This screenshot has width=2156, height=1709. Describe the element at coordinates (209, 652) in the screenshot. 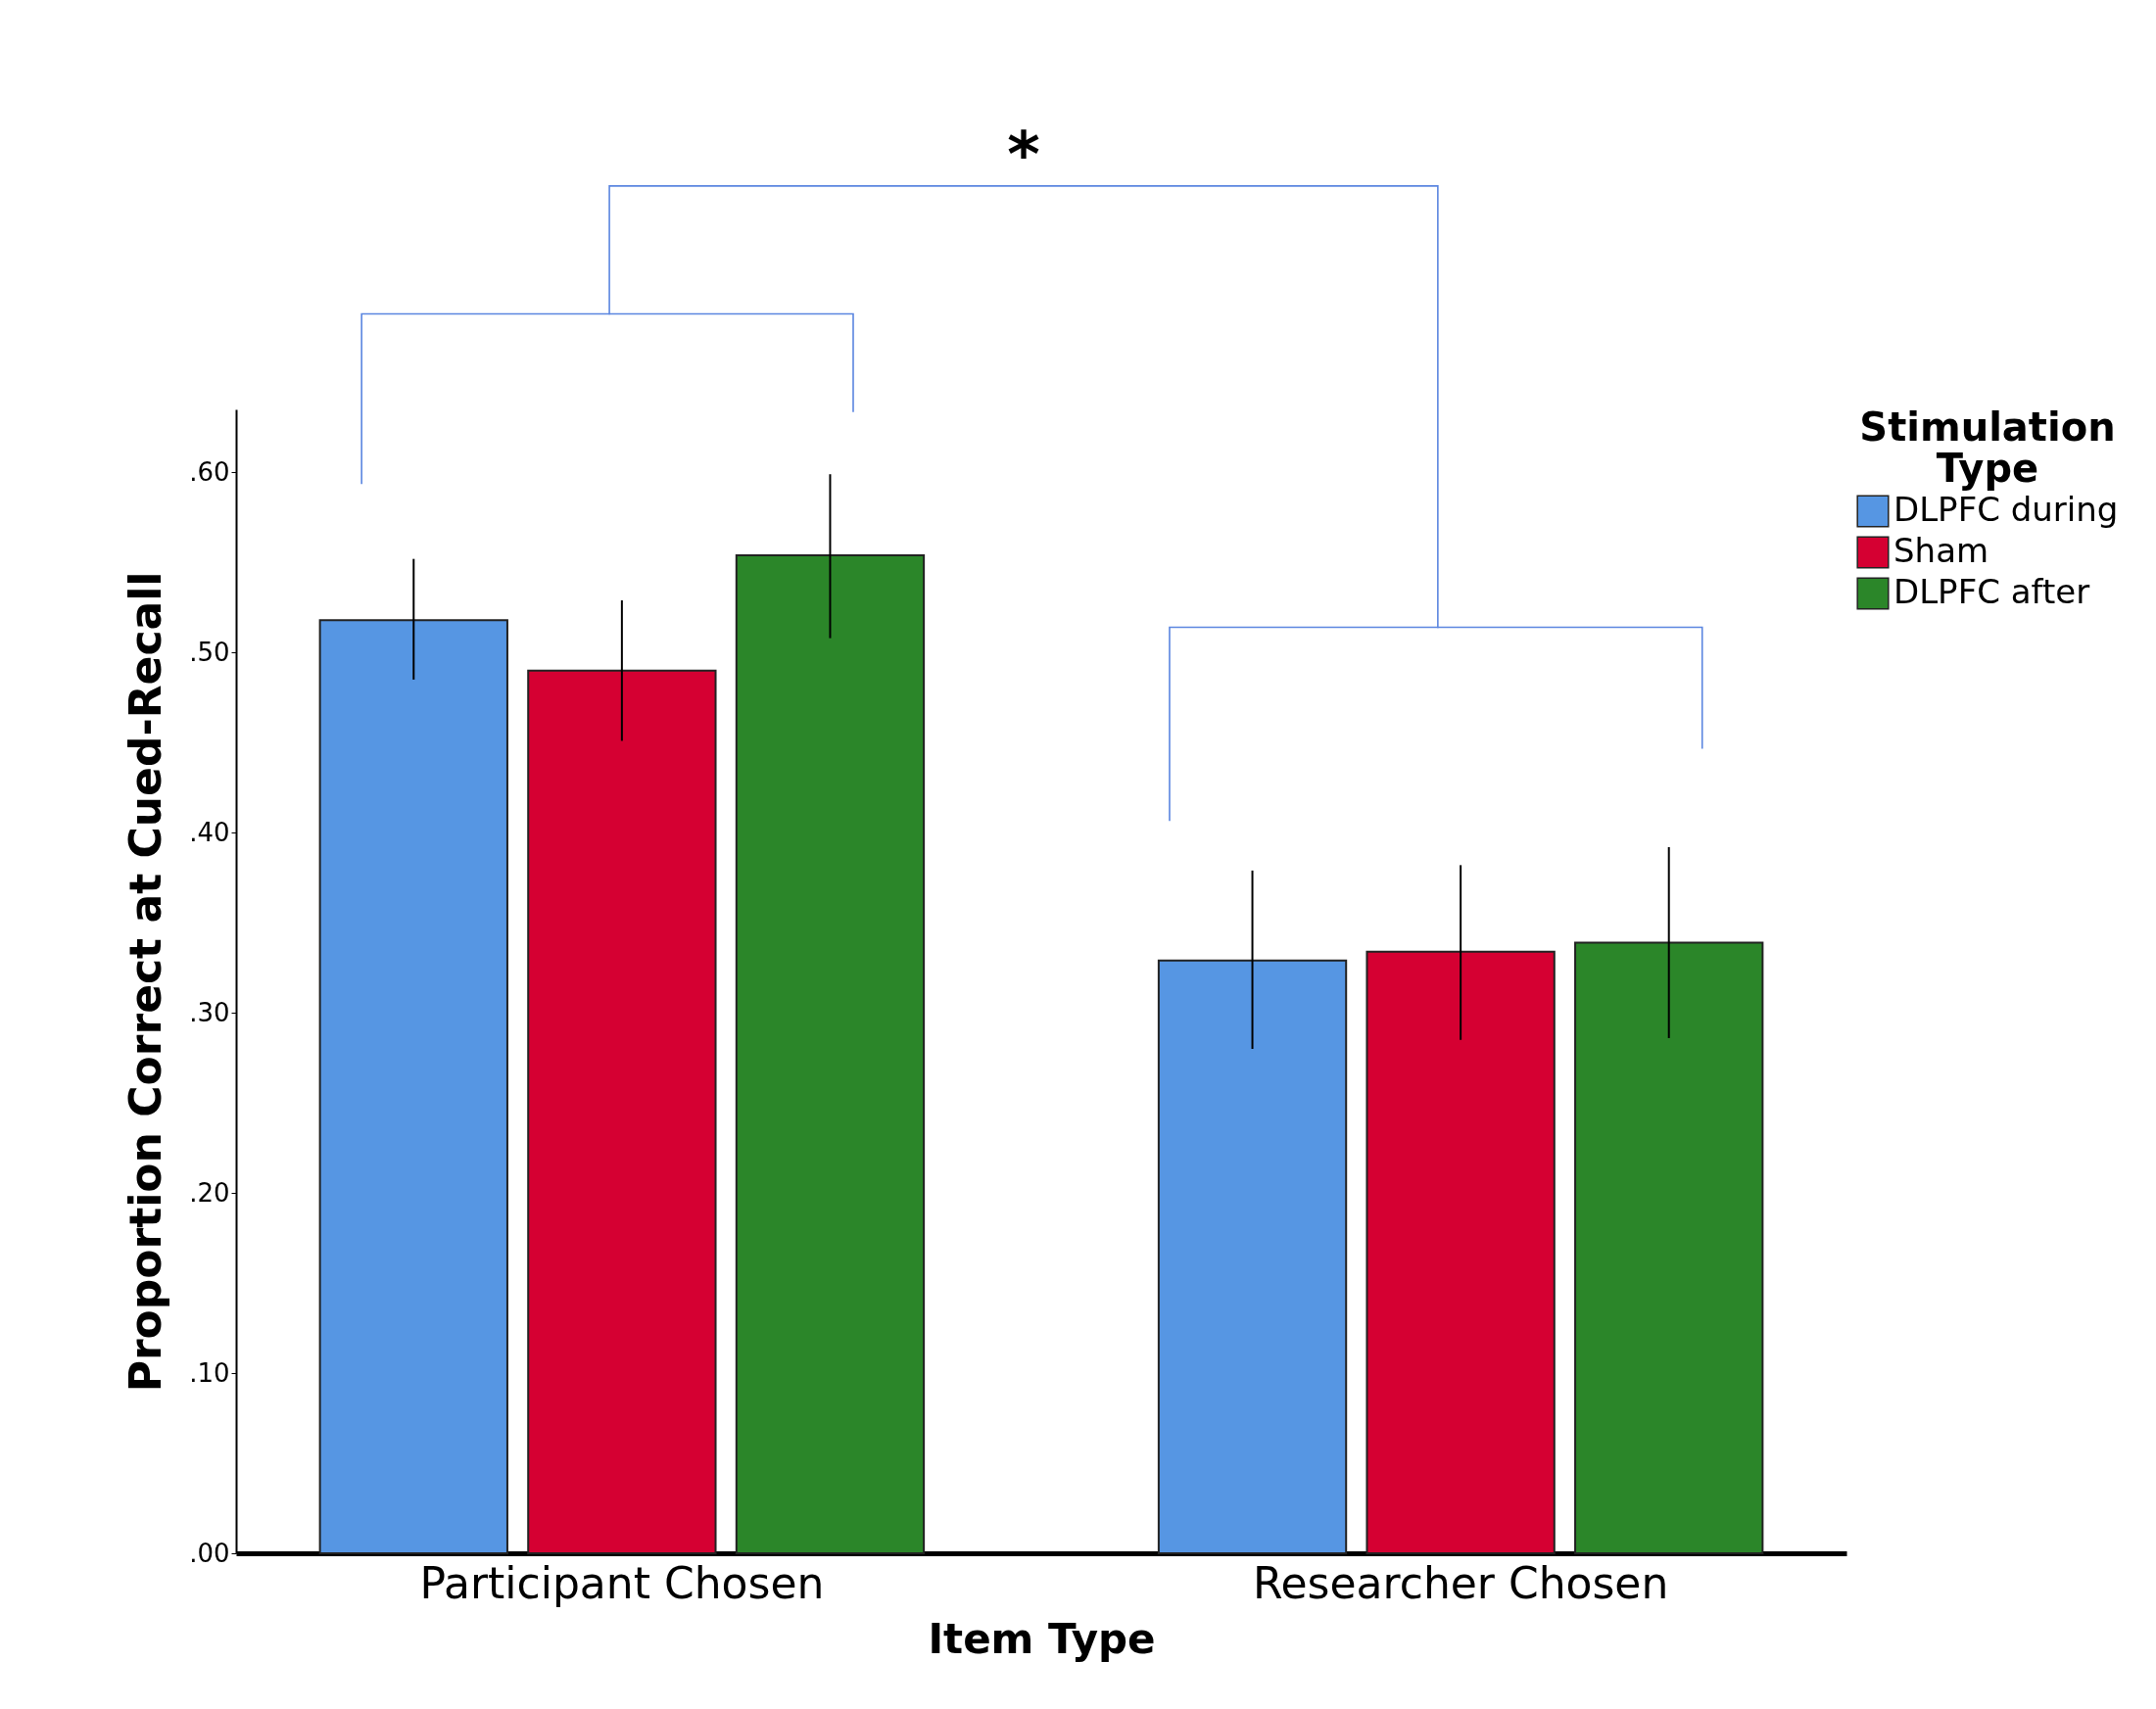

I see `y-tick-label: .50` at that location.